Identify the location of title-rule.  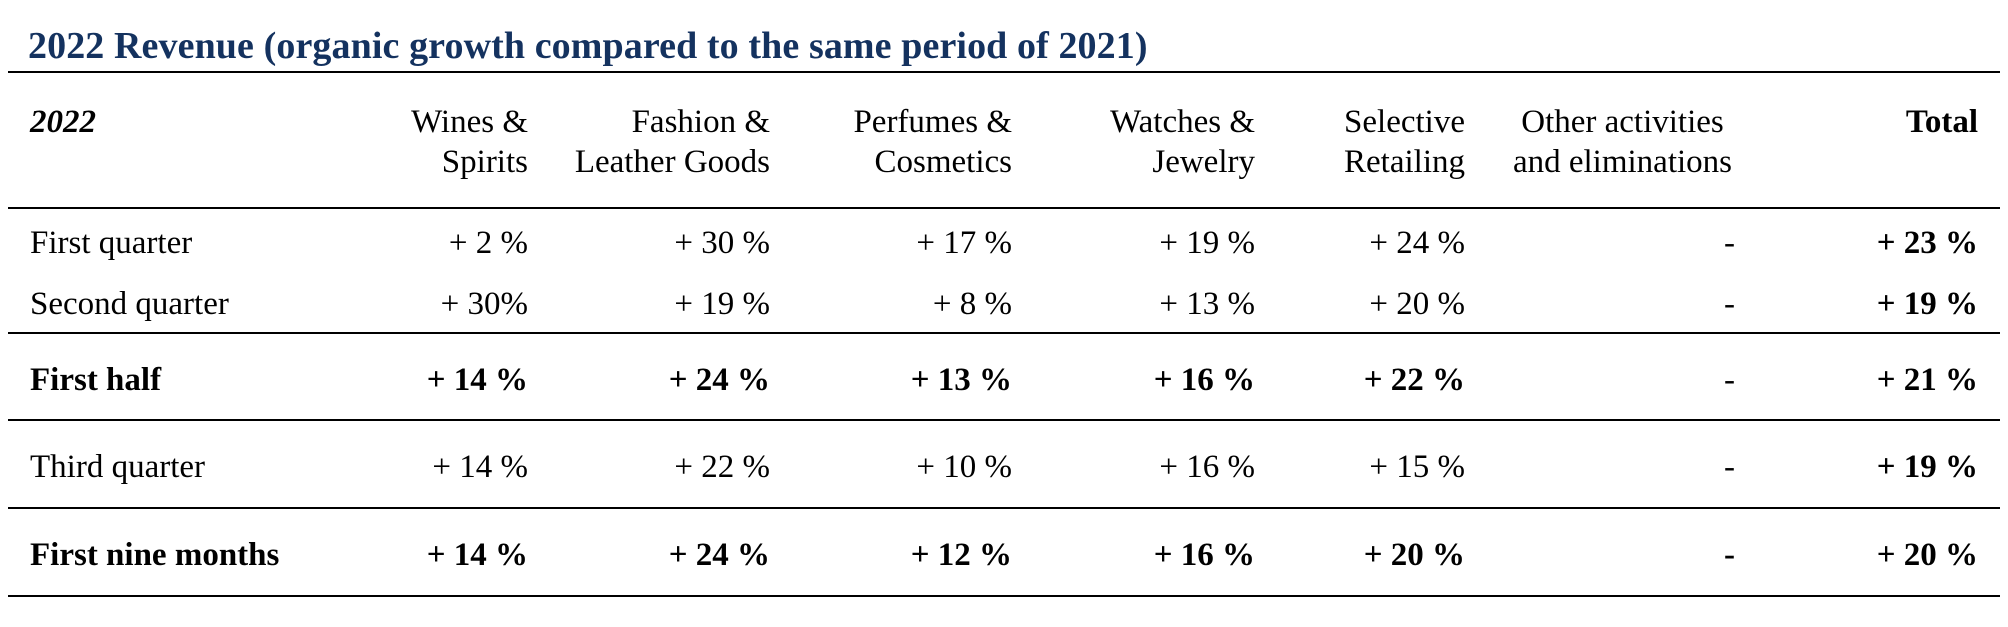
(1004, 72).